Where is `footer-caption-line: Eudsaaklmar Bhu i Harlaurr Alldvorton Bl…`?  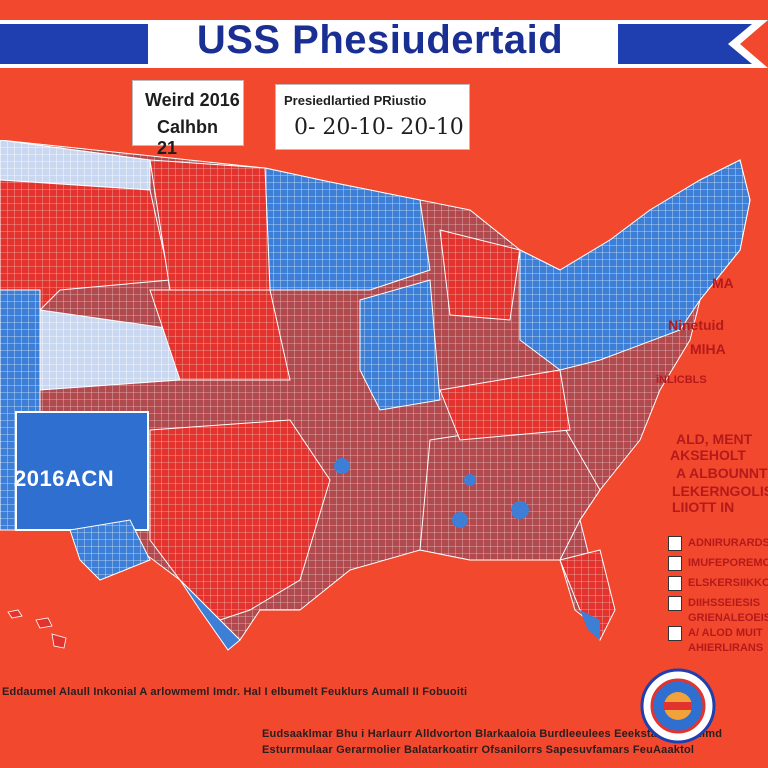 footer-caption-line: Eudsaaklmar Bhu i Harlaurr Alldvorton Bl… is located at coordinates (492, 734).